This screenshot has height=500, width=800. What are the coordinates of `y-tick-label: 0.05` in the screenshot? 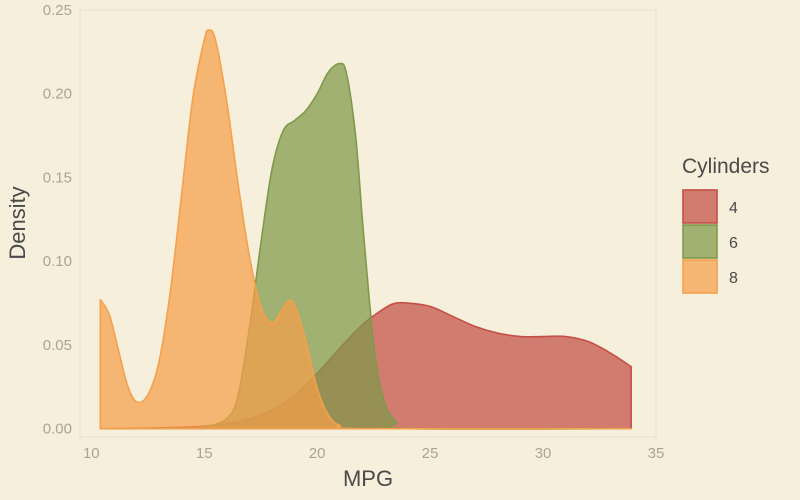 It's located at (57, 345).